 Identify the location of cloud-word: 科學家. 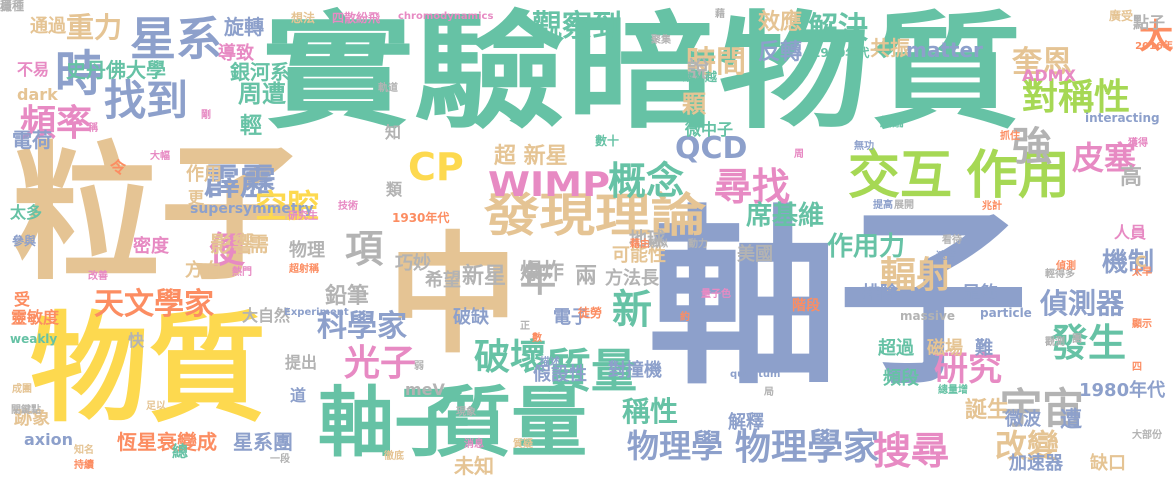
(362, 326).